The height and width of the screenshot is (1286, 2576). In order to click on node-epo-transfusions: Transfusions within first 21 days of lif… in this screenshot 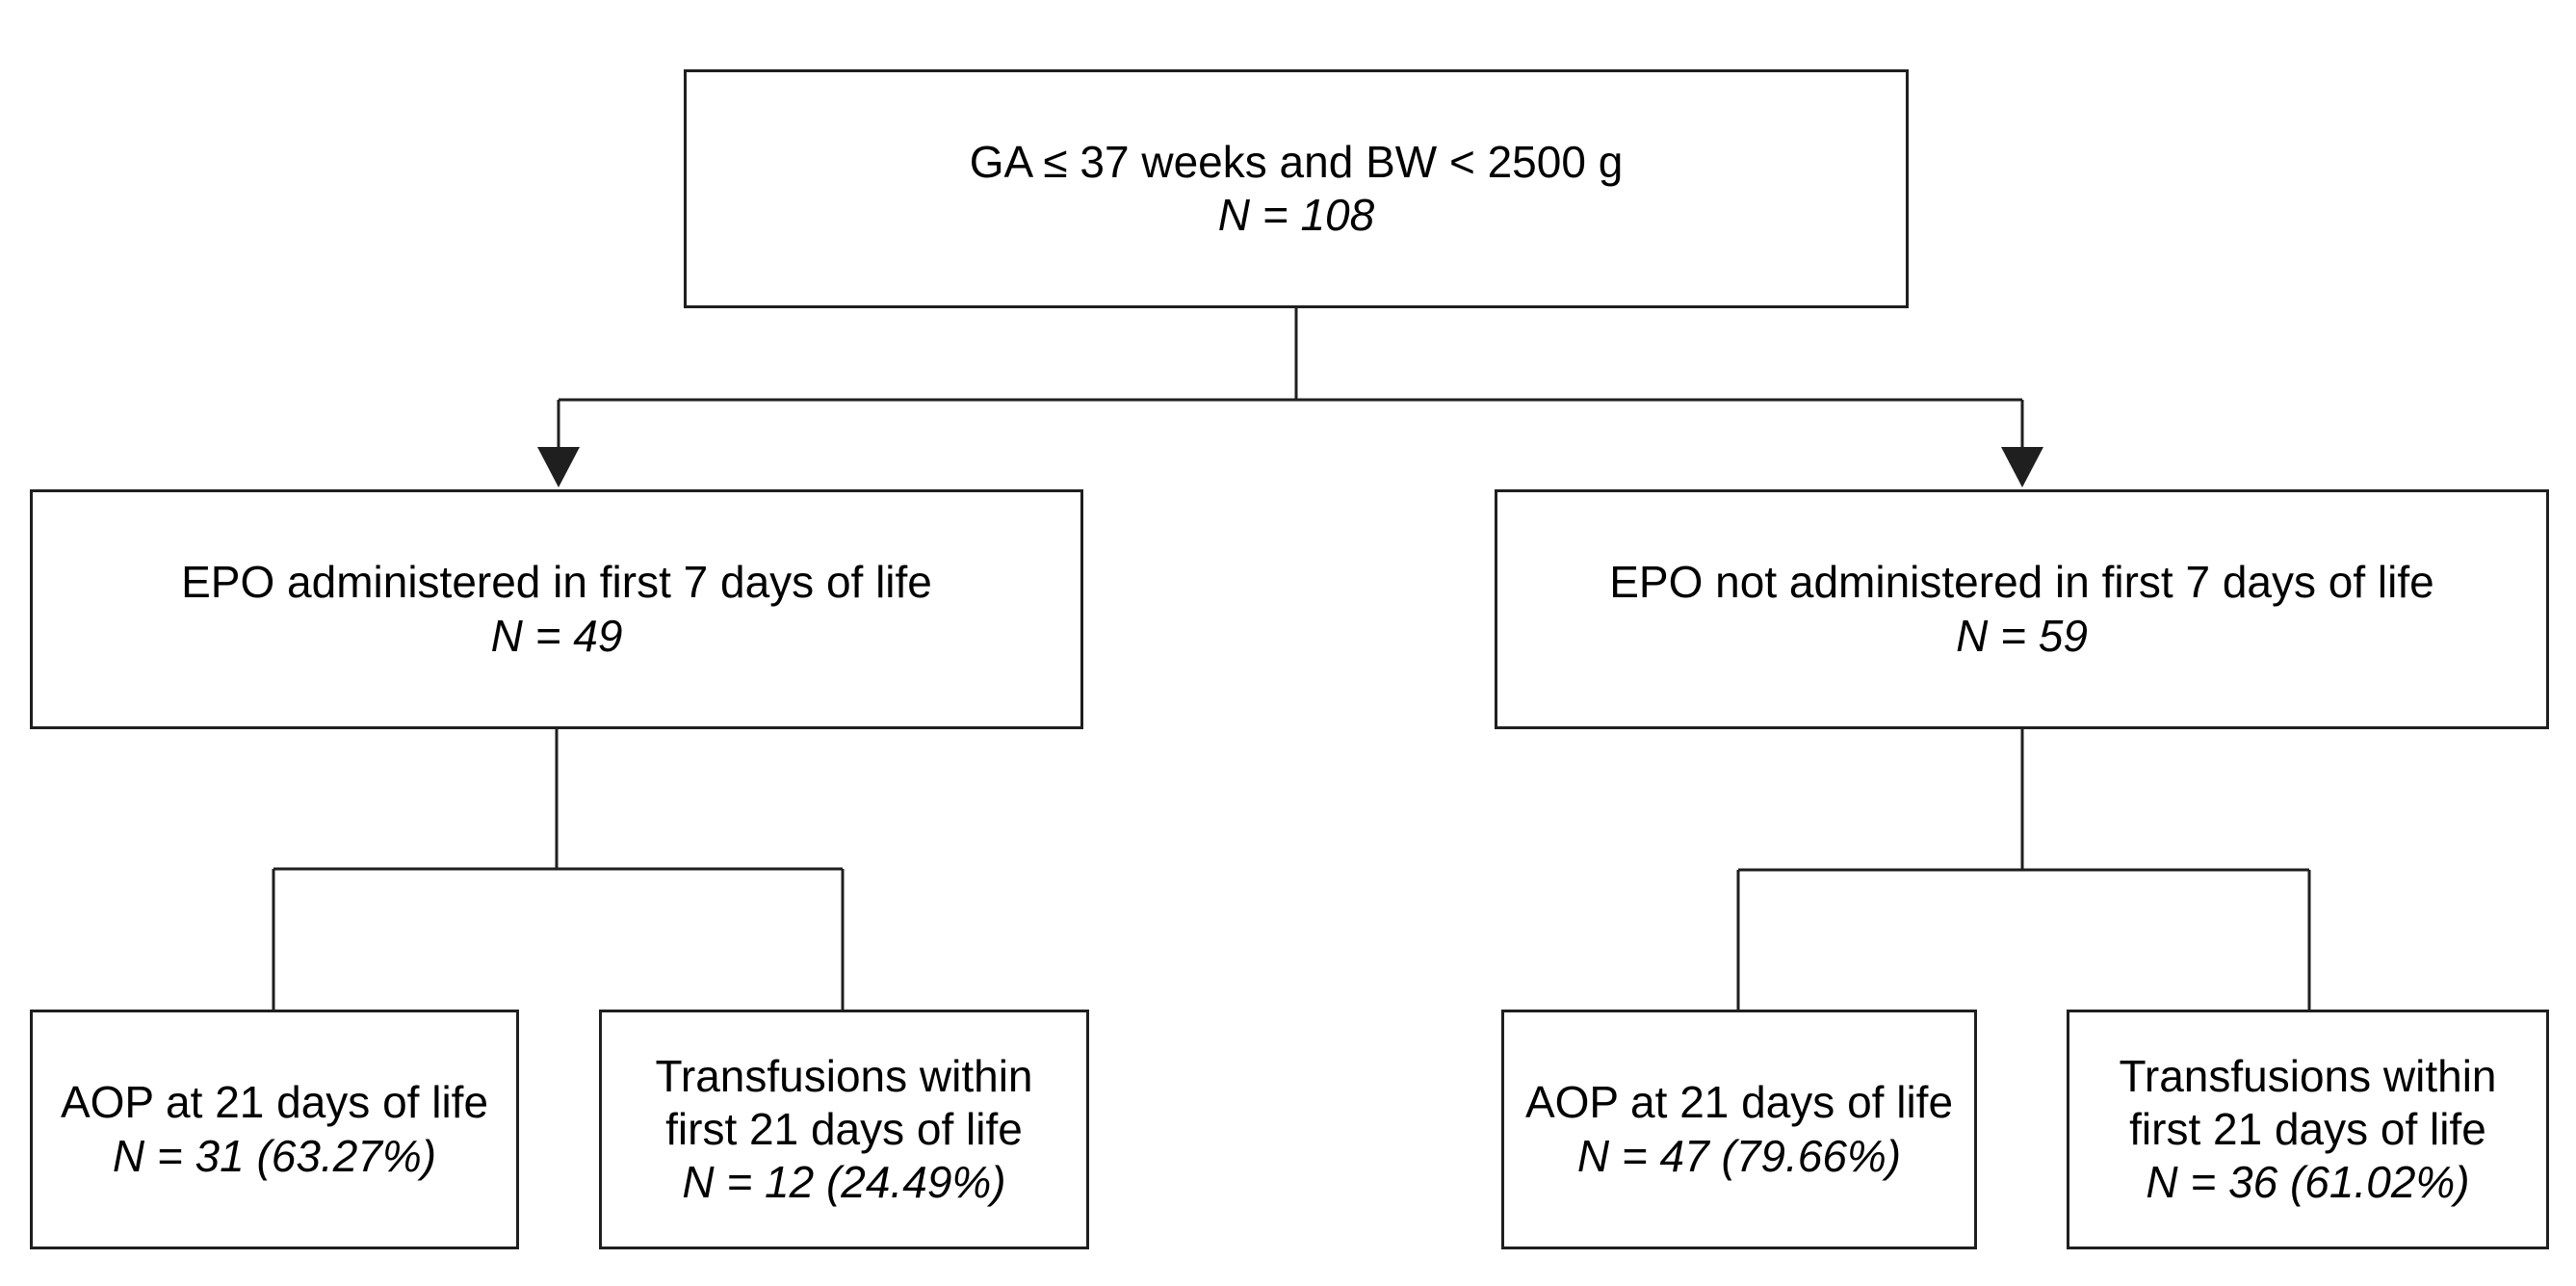, I will do `click(844, 1129)`.